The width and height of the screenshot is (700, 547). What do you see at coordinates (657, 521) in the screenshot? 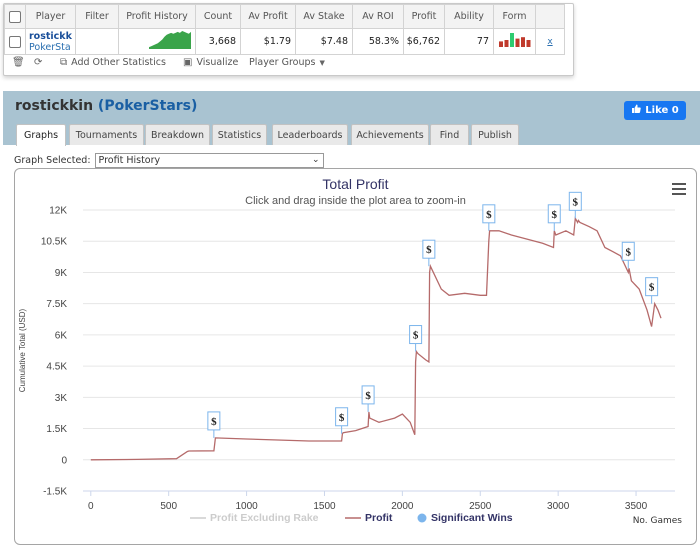
I see `x-axis-title: No. Games` at bounding box center [657, 521].